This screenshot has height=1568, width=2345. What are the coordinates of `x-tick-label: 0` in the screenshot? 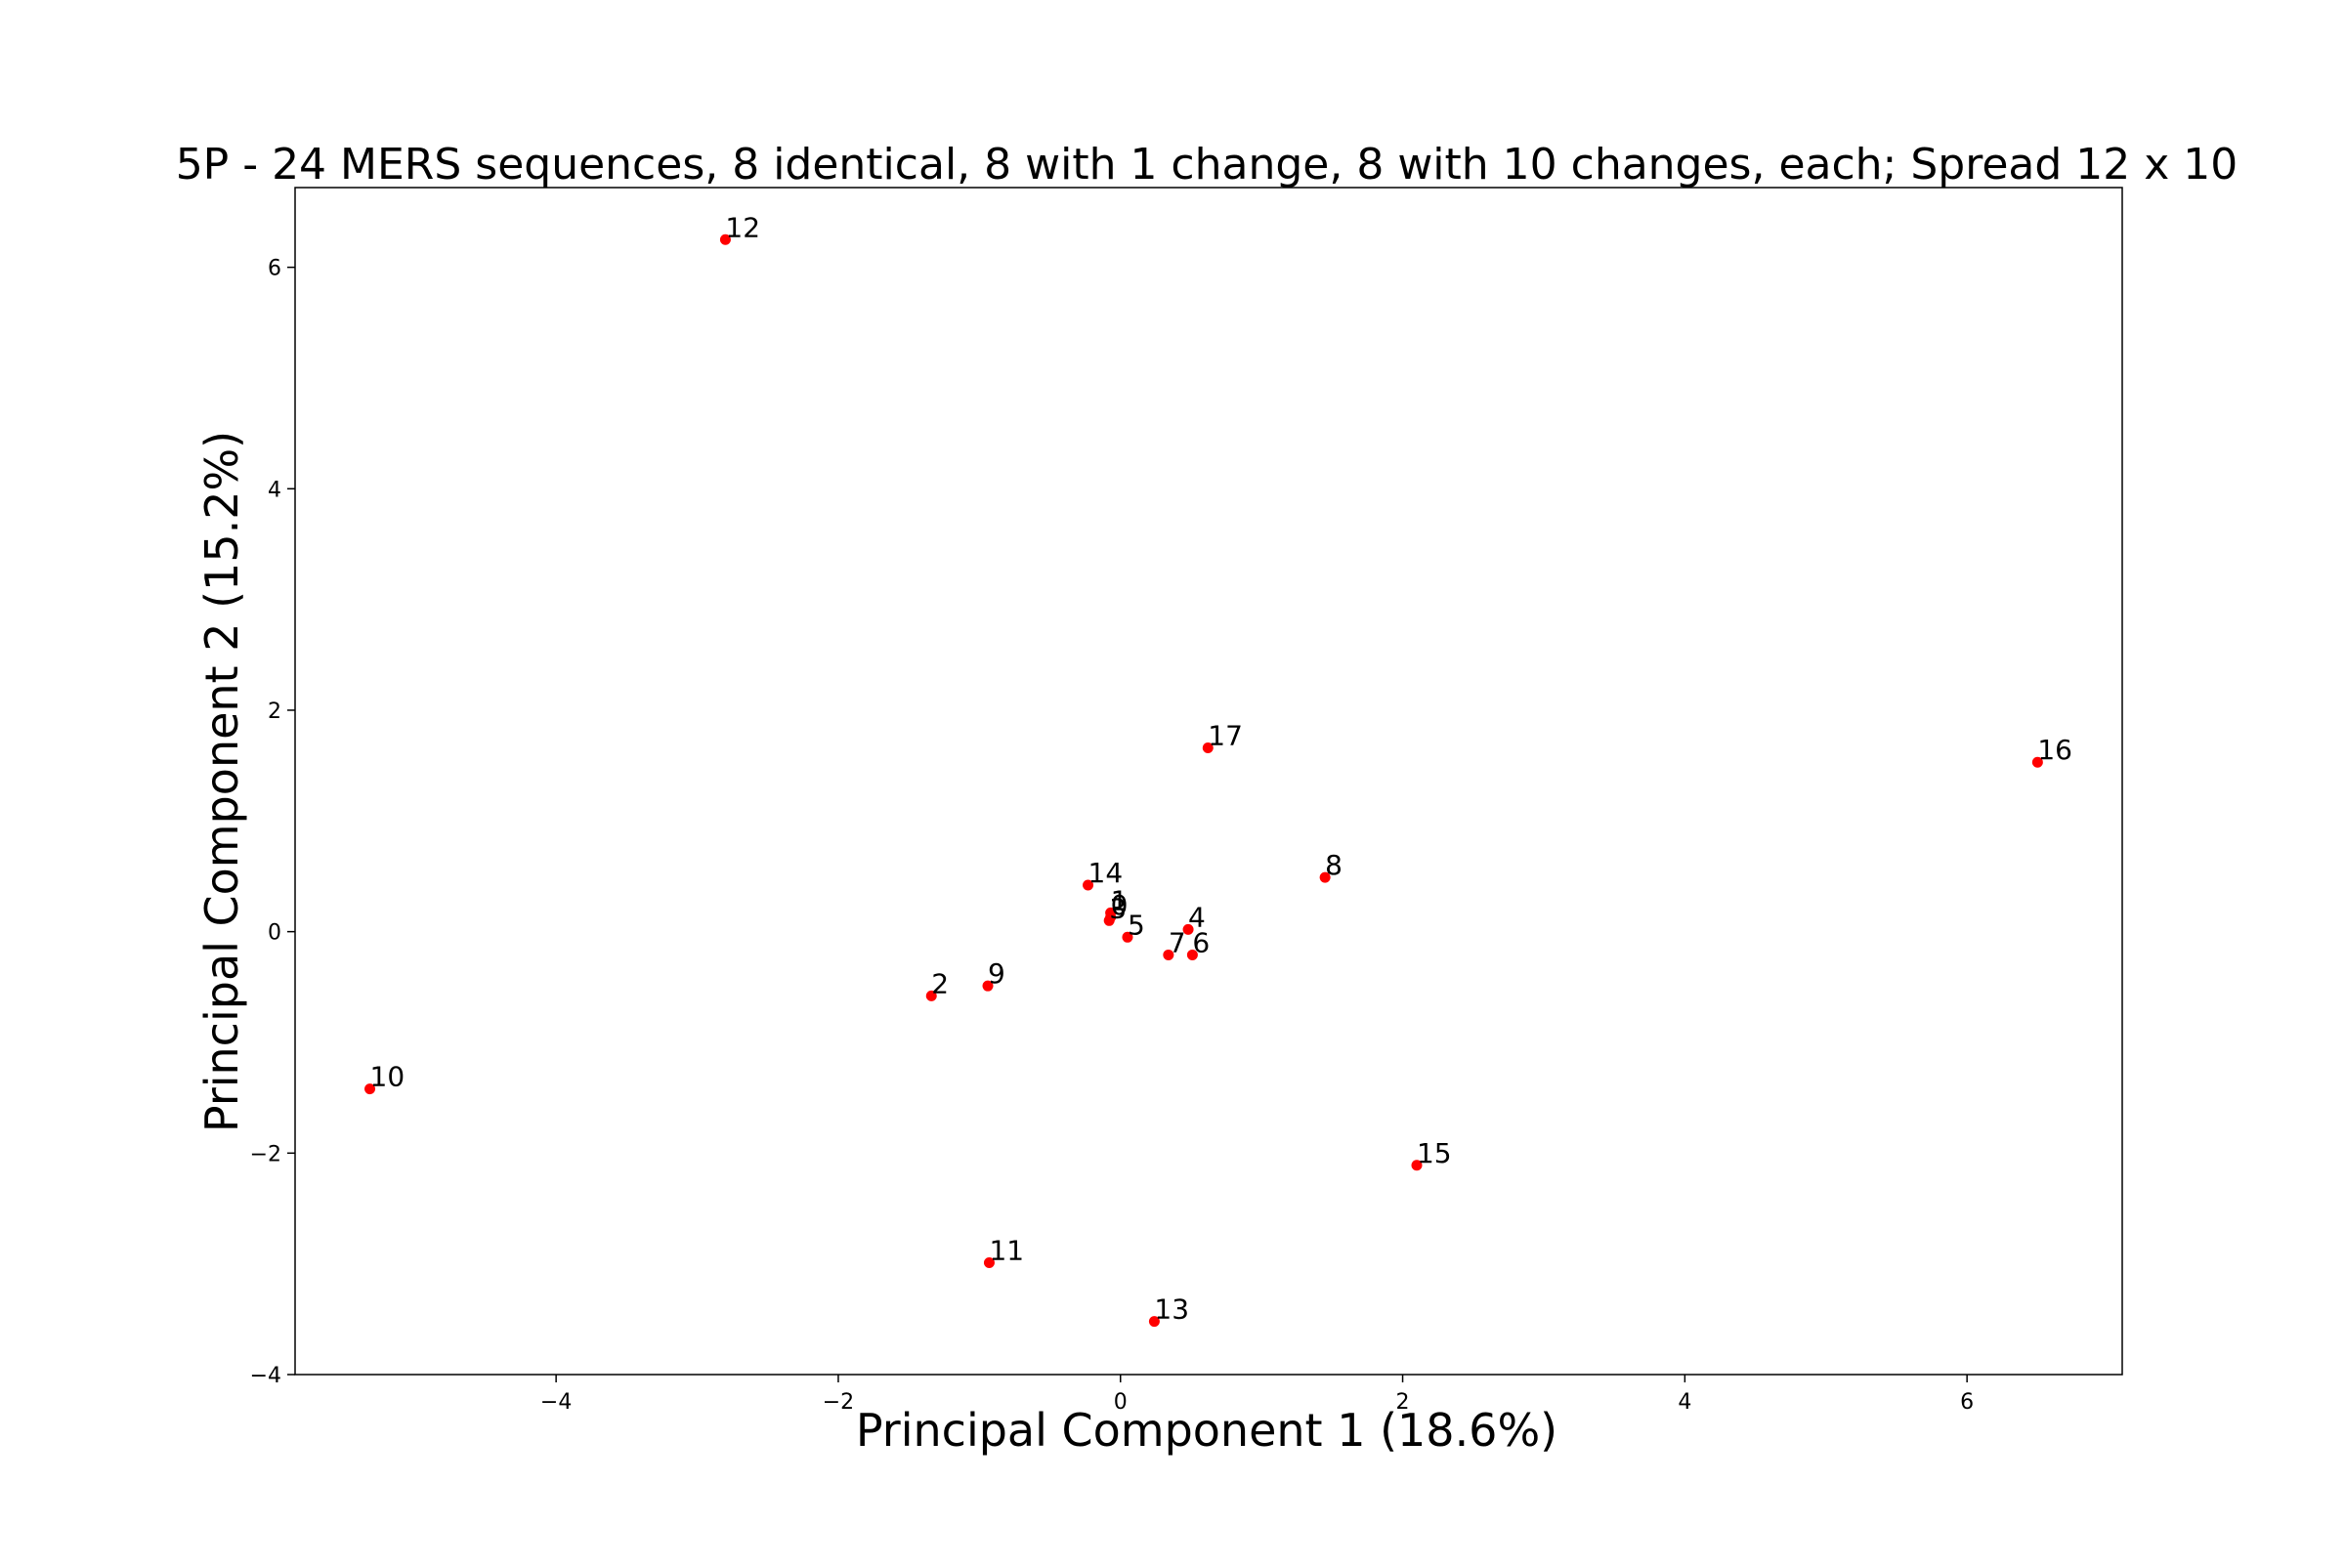 It's located at (1121, 1402).